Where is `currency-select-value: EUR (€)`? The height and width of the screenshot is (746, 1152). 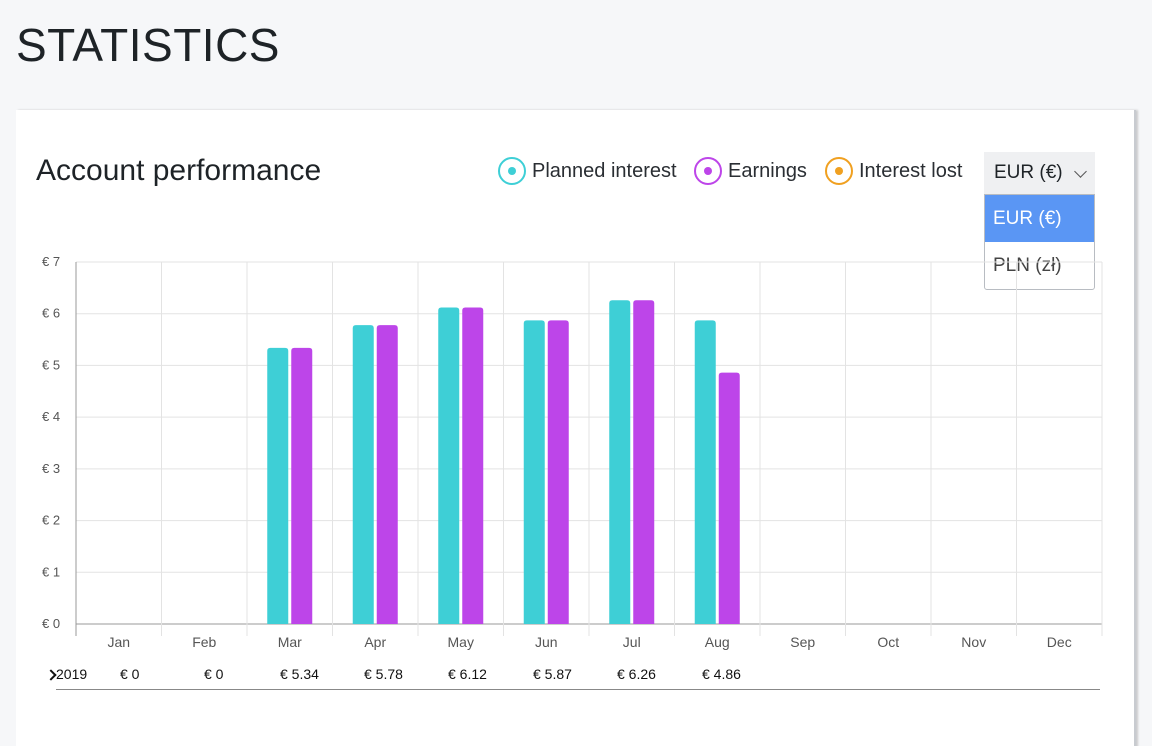 currency-select-value: EUR (€) is located at coordinates (1028, 172).